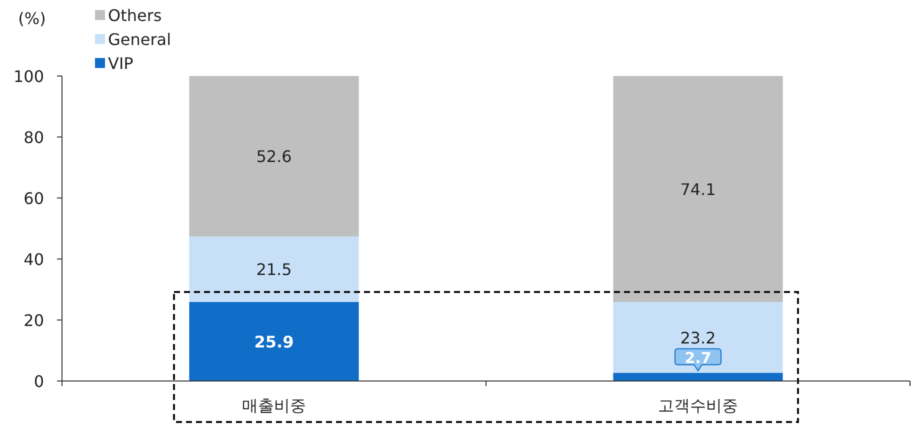 This screenshot has height=424, width=911. I want to click on y-axis-title: (%), so click(32, 18).